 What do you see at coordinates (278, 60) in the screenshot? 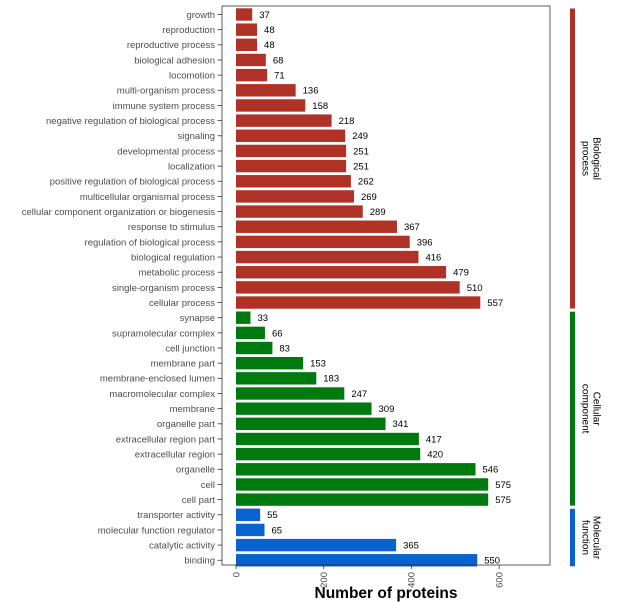
I see `value-label: 68` at bounding box center [278, 60].